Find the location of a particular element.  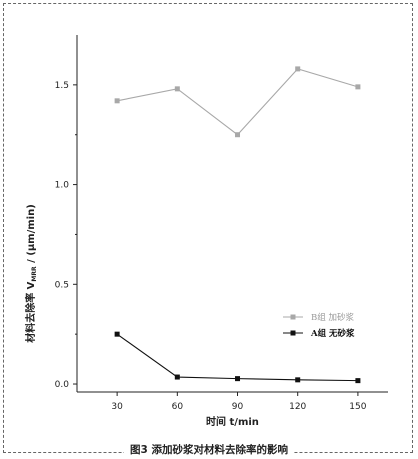

x-tick-label: 60 is located at coordinates (178, 407).